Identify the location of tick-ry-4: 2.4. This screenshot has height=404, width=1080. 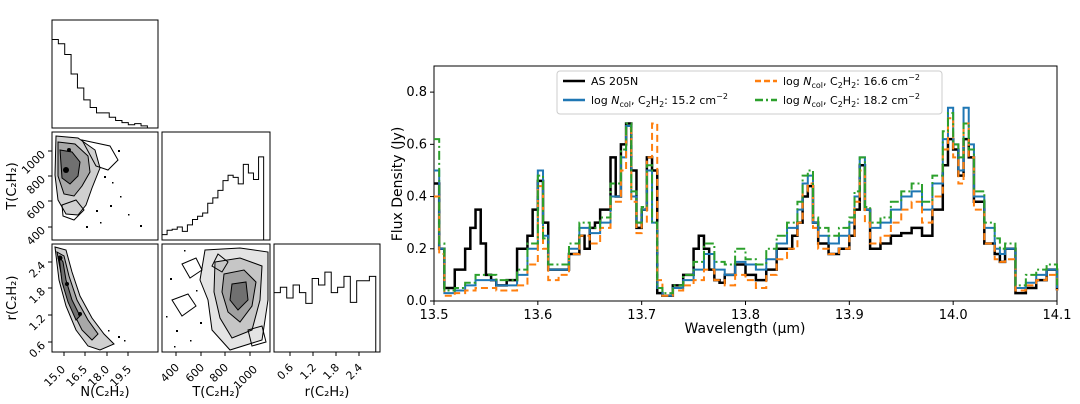
(38, 270).